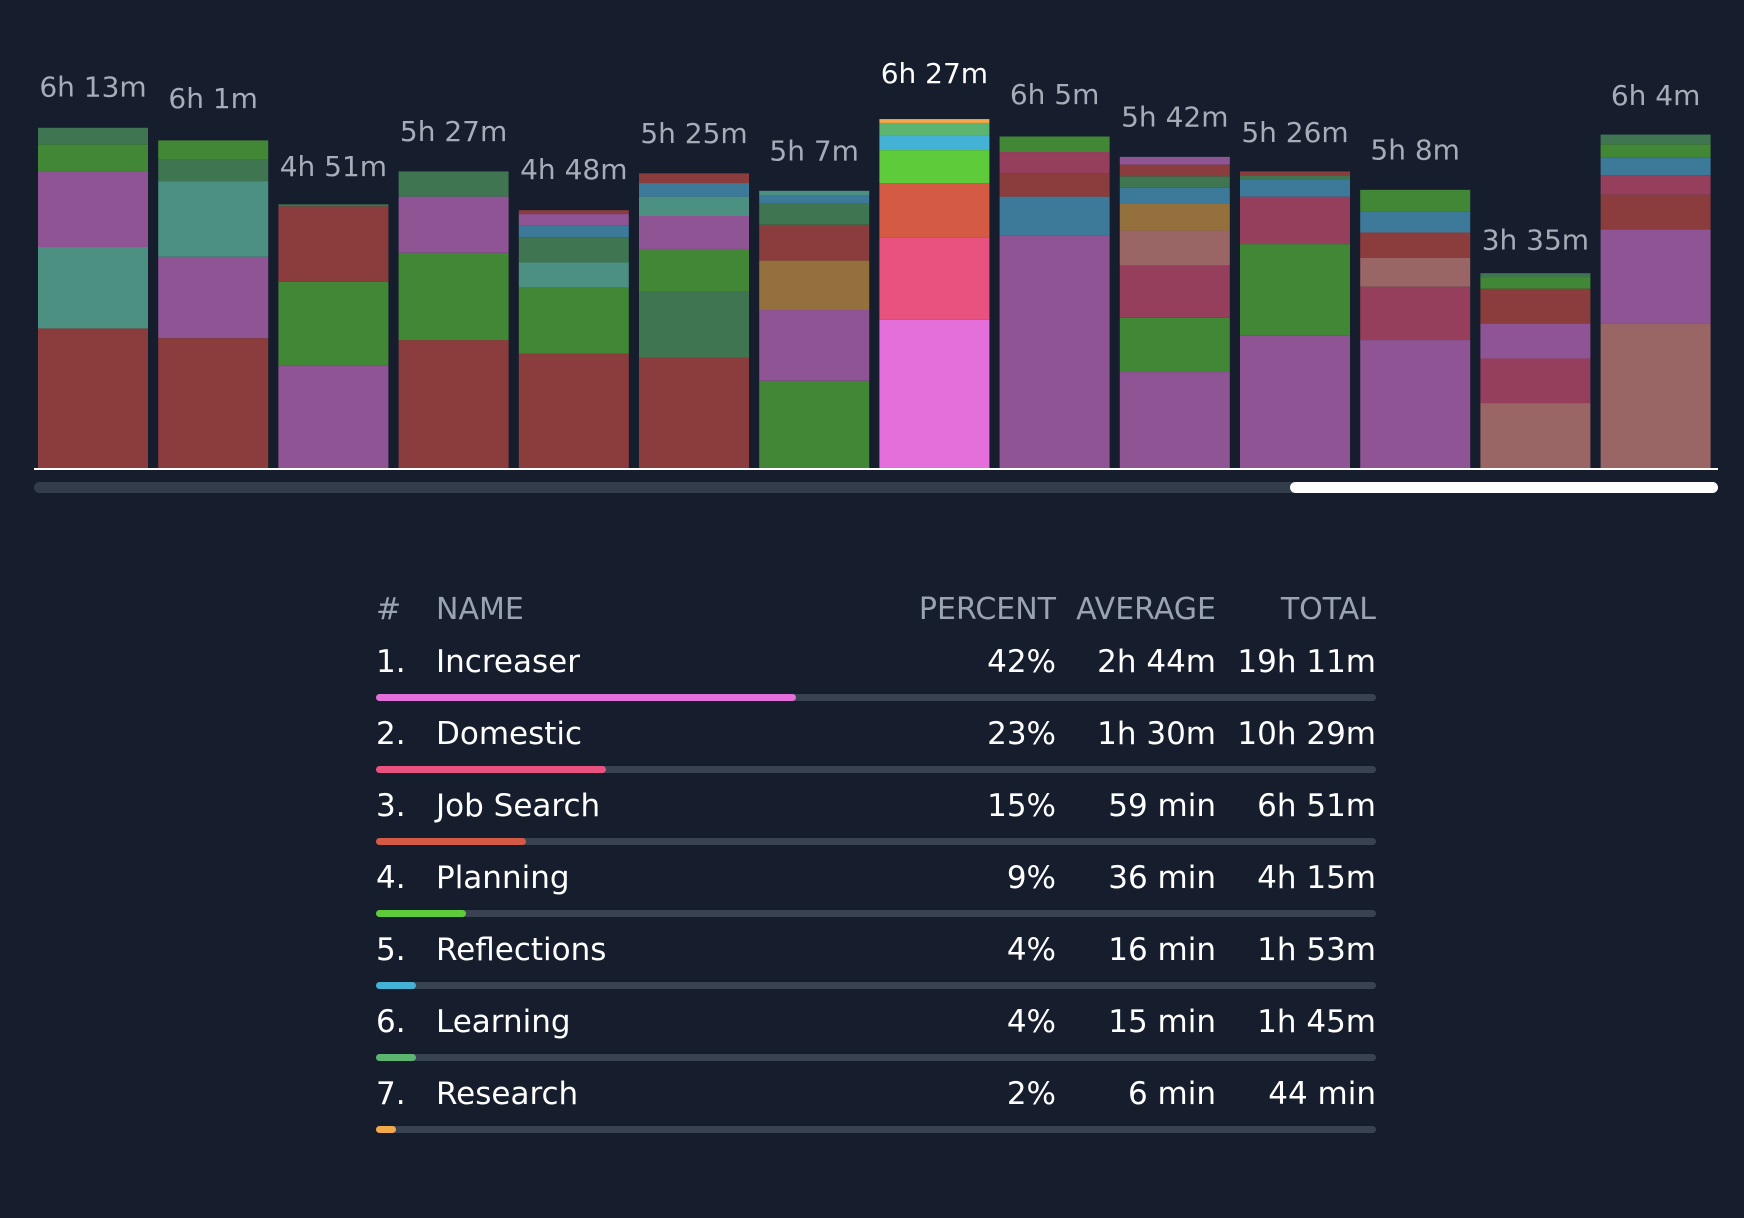 The image size is (1744, 1218). Describe the element at coordinates (1021, 734) in the screenshot. I see `row-percent: 23%` at that location.